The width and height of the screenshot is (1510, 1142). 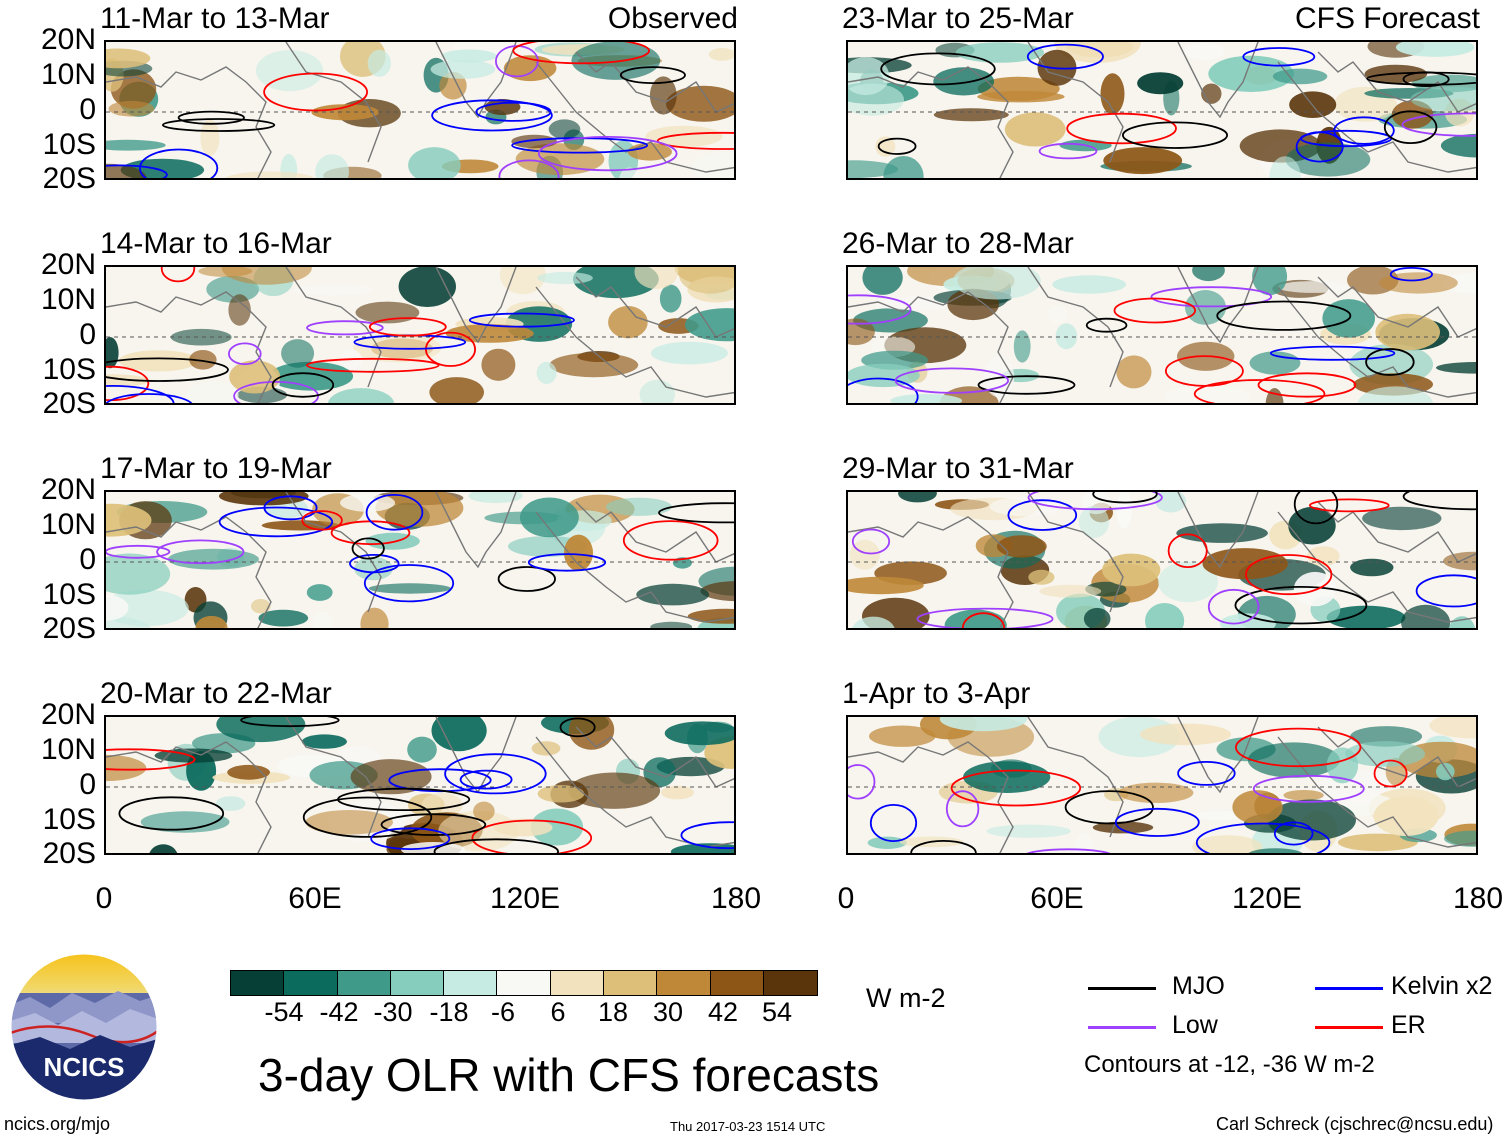 I want to click on legend-label-er: ER, so click(x=1408, y=1025).